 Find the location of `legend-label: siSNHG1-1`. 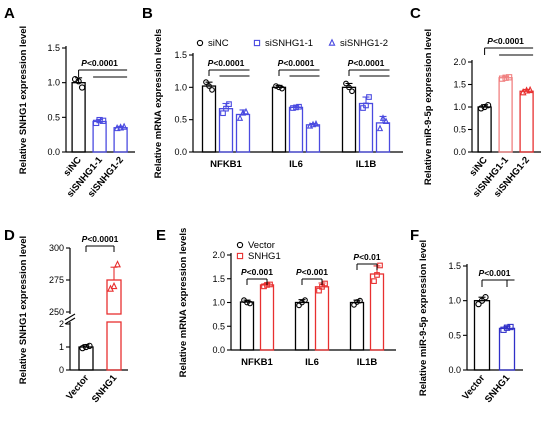

legend-label: siSNHG1-1 is located at coordinates (289, 43).